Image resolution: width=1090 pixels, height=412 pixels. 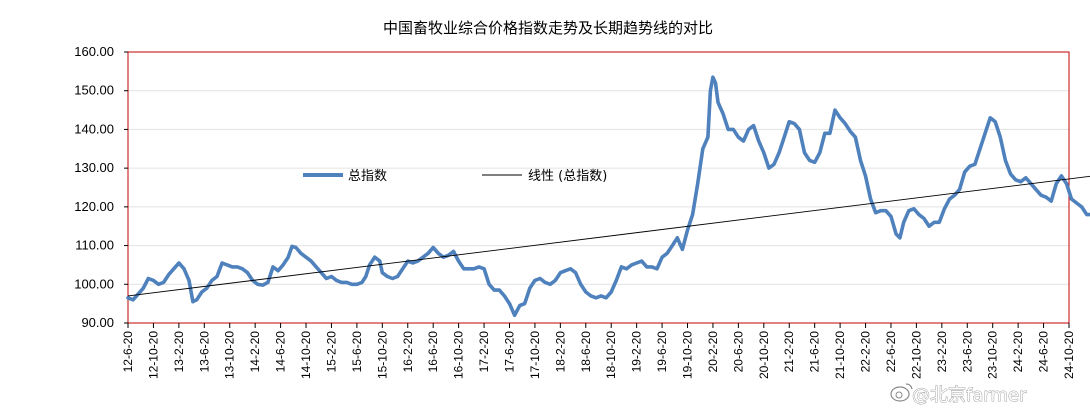 I want to click on x-tick-label: 17-6-20, so click(x=509, y=352).